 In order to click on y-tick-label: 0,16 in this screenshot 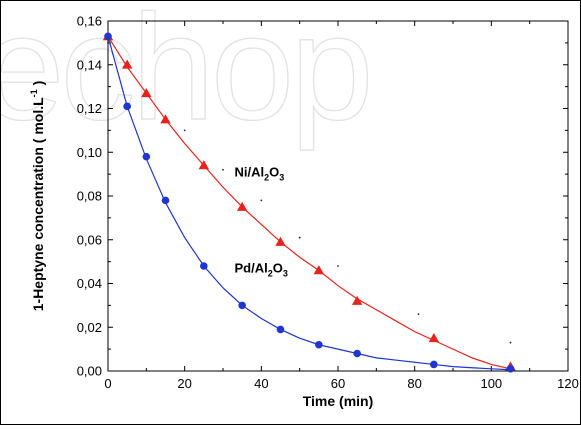, I will do `click(89, 21)`.